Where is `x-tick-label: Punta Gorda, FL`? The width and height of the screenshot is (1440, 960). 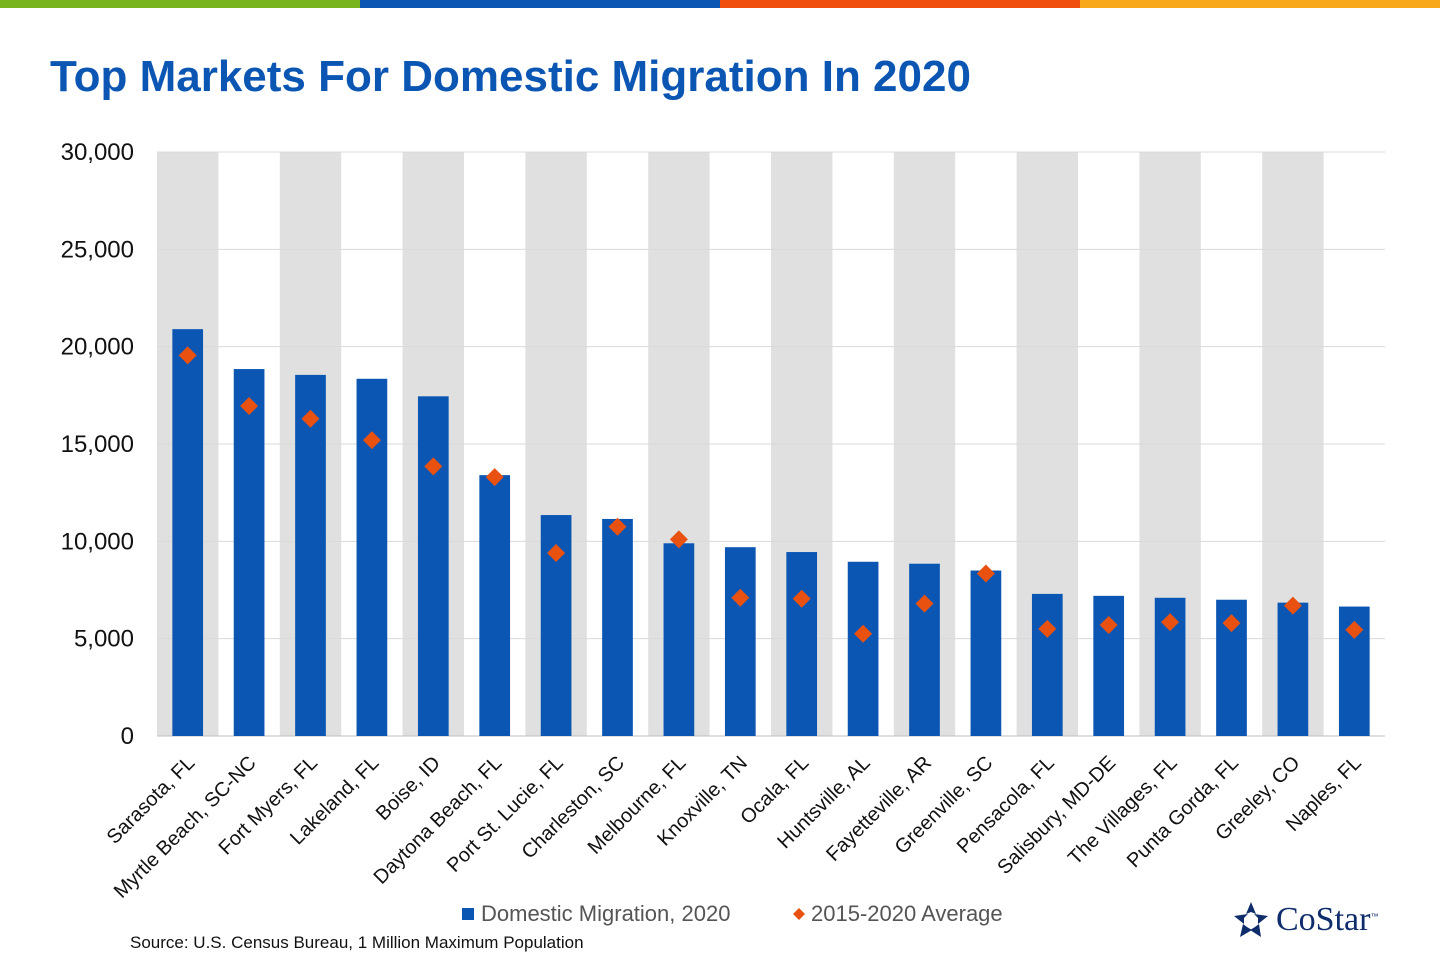
x-tick-label: Punta Gorda, FL is located at coordinates (1183, 812).